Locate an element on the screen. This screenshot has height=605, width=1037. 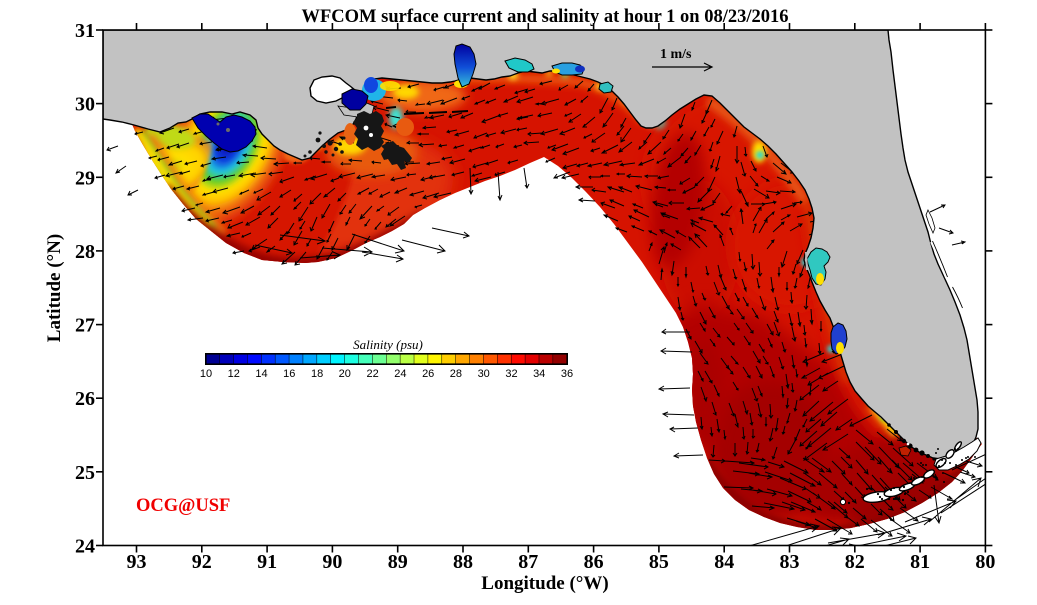
svg-text: 22 is located at coordinates (372, 374).